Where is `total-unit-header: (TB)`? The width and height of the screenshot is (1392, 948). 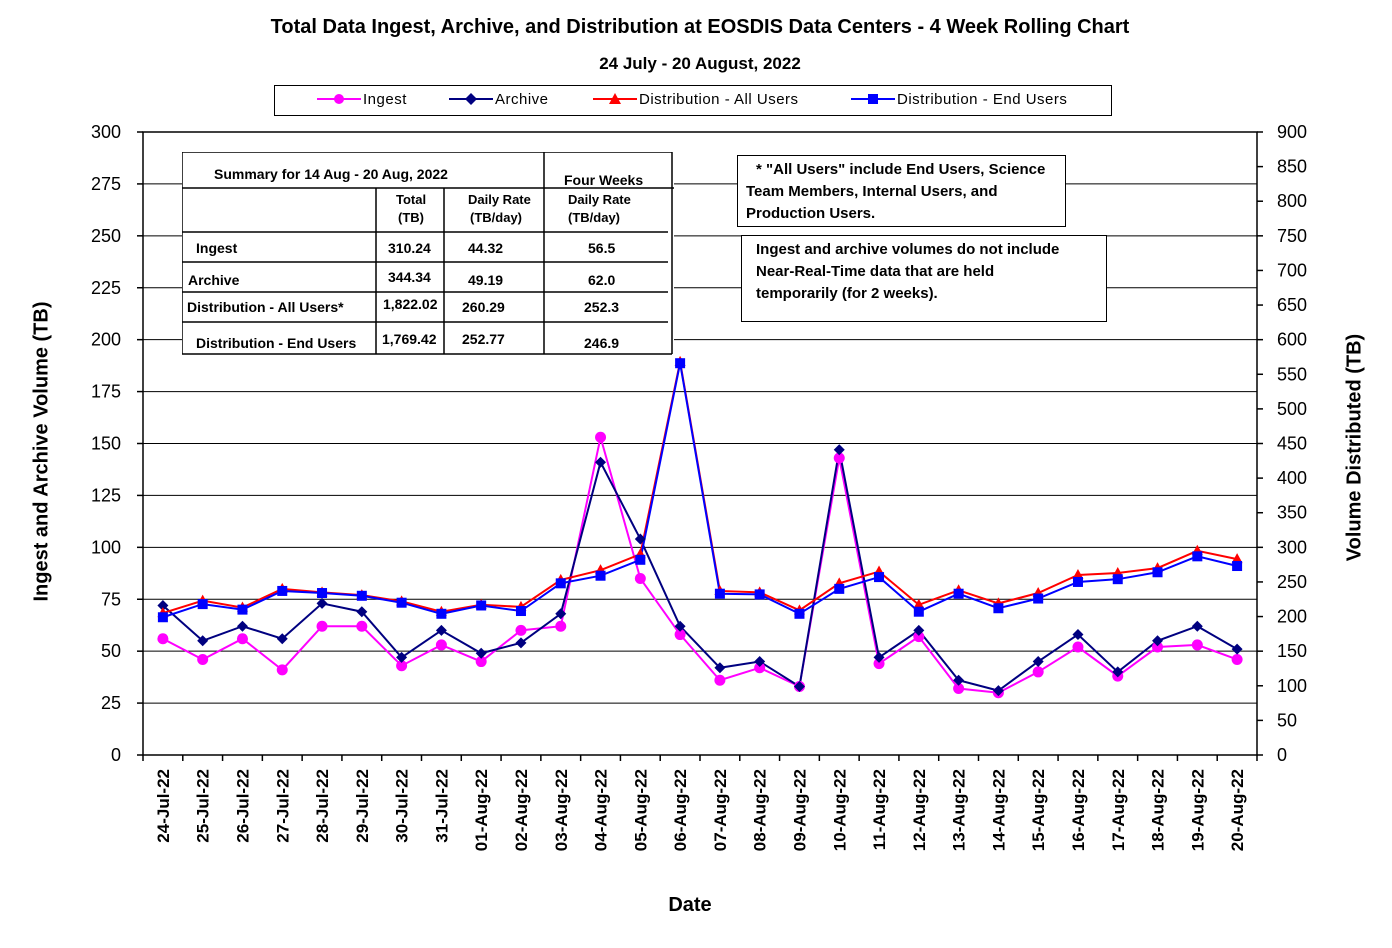 total-unit-header: (TB) is located at coordinates (411, 217).